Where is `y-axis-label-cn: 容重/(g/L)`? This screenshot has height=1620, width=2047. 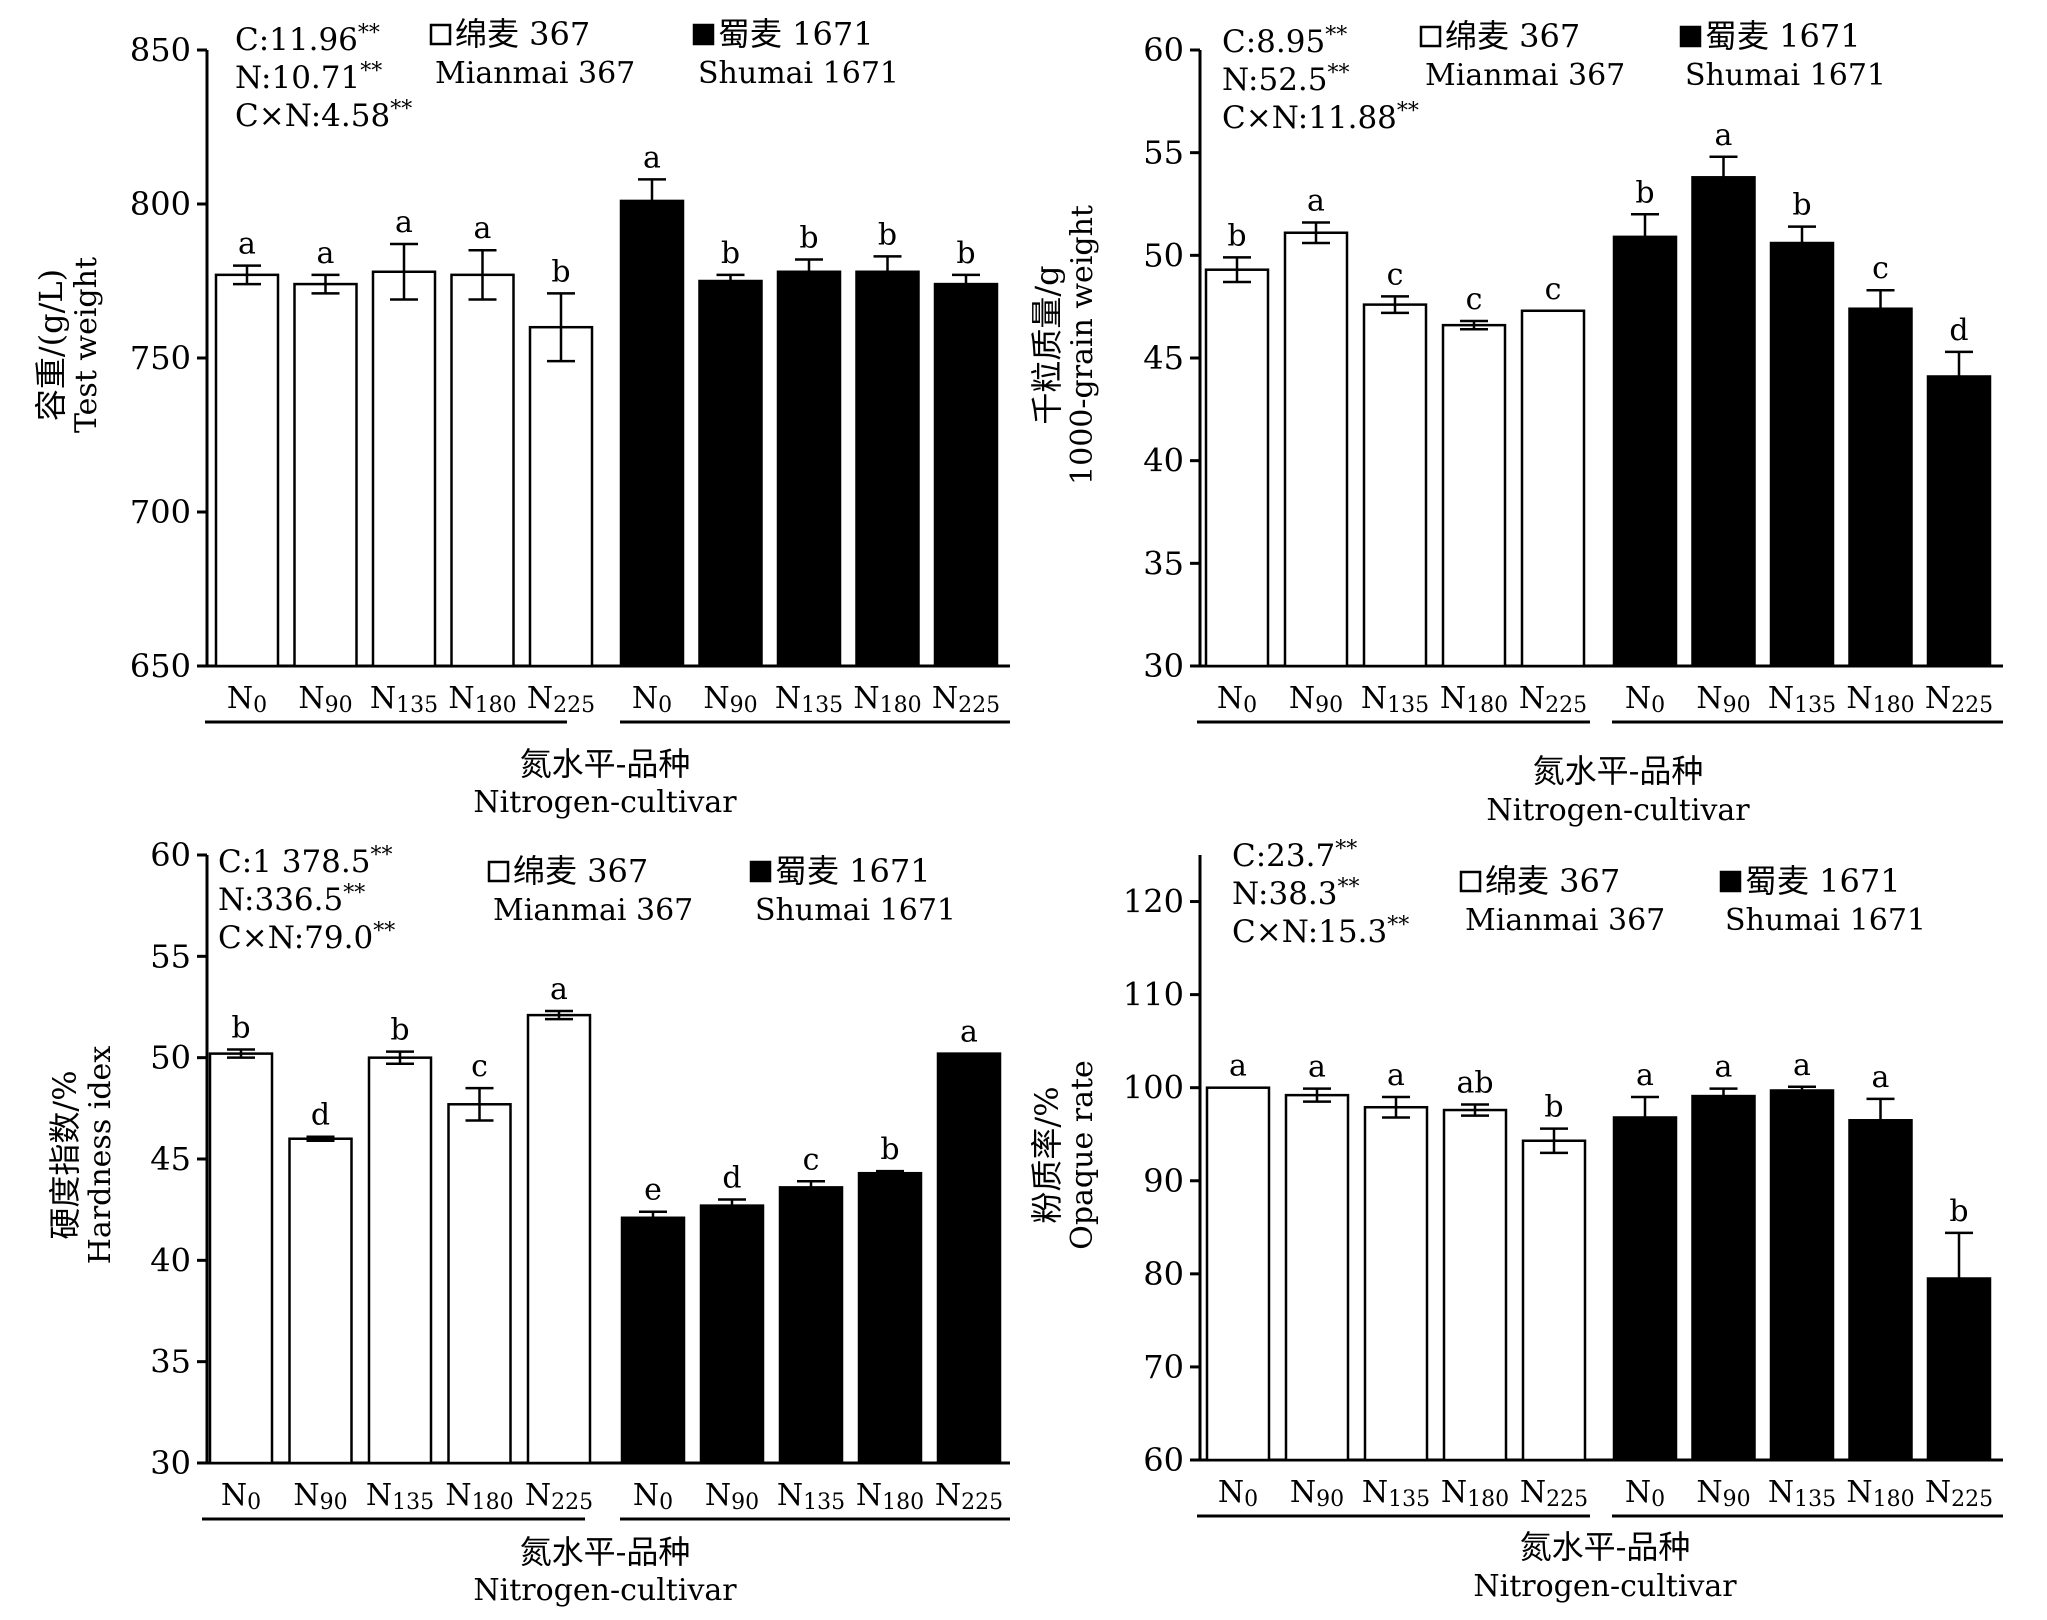 y-axis-label-cn: 容重/(g/L) is located at coordinates (51, 345).